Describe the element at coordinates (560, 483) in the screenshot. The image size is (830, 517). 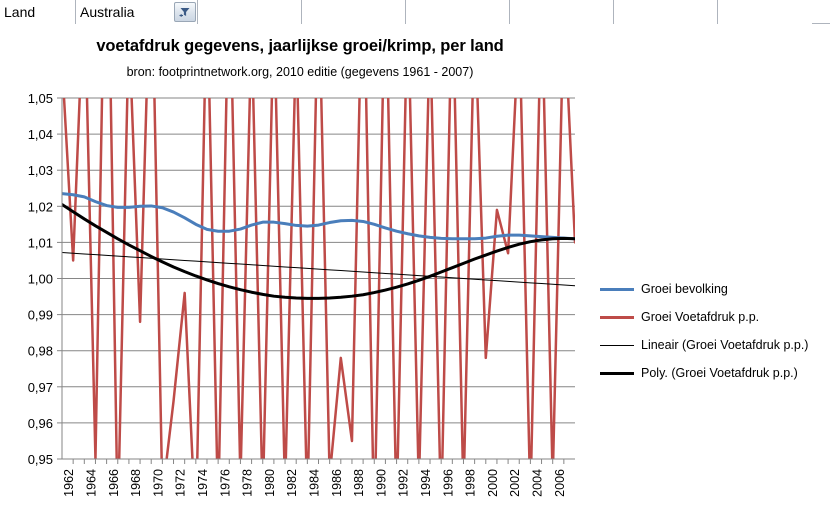
I see `x-tick-label: 2006` at that location.